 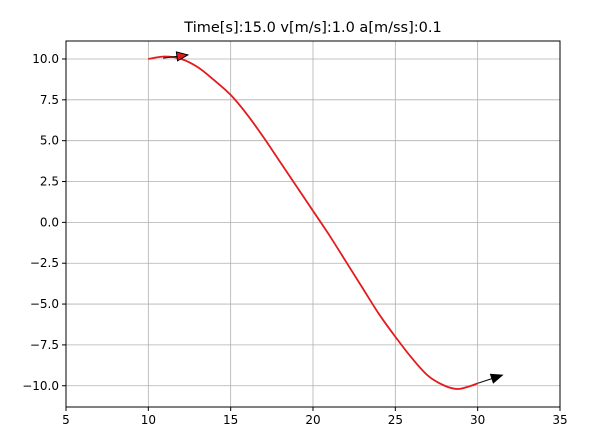 I want to click on y-tick-label: 5.0, so click(x=49, y=141).